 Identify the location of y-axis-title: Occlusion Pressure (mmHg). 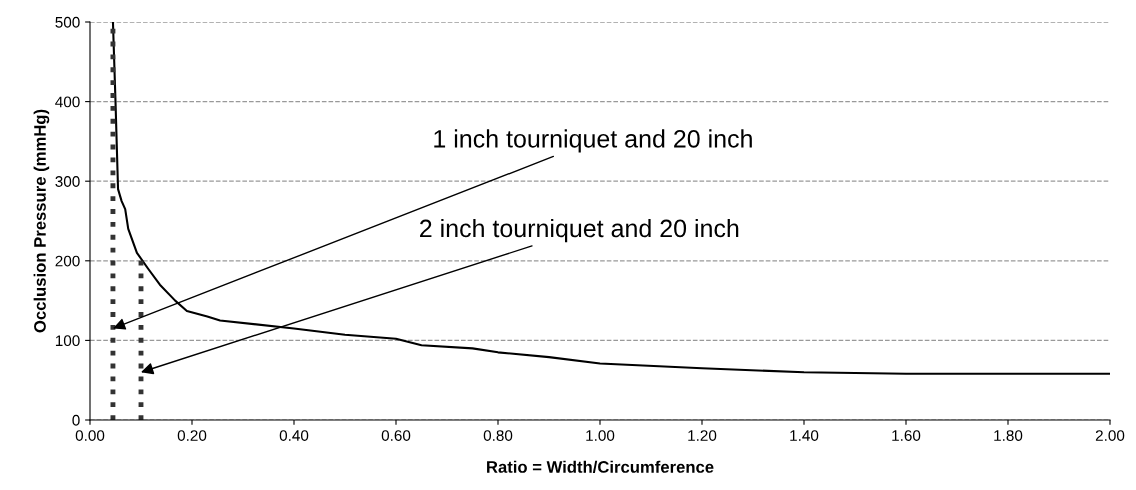
(41, 221).